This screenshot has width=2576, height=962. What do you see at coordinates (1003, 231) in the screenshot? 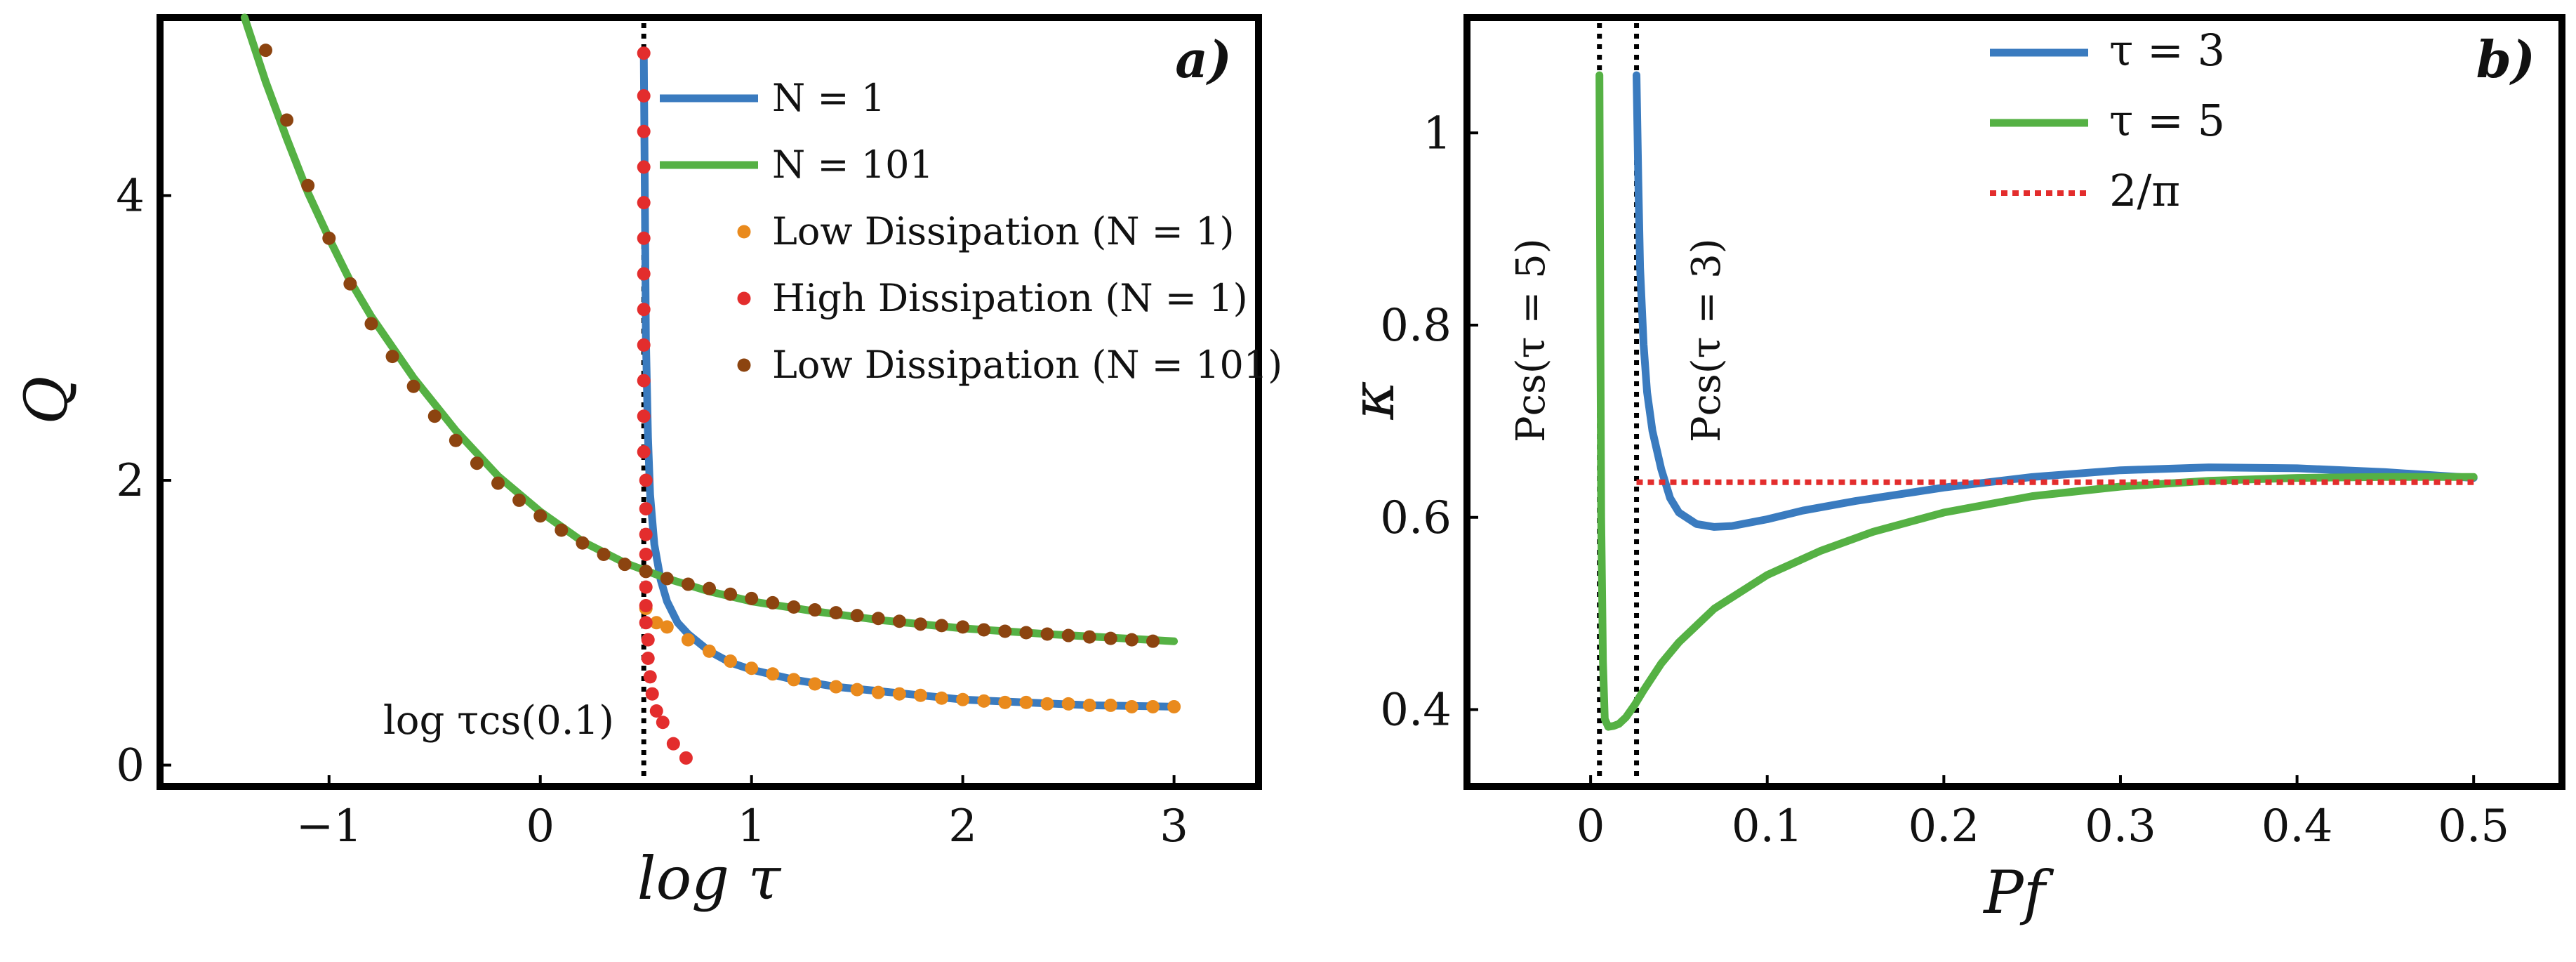
I see `panel-a-legend-low-dissipation-n-1-label: Low Dissipation (N = 1)` at bounding box center [1003, 231].